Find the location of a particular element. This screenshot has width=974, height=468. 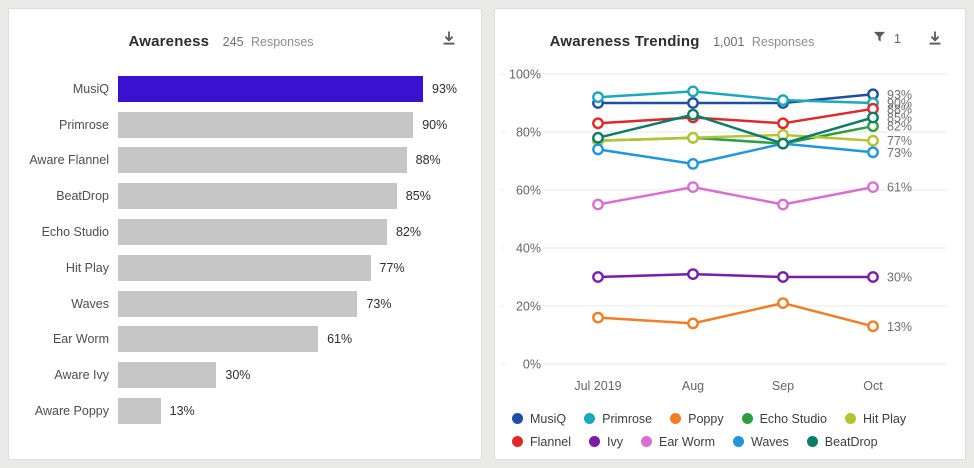

chart-title: Awareness Trending is located at coordinates (624, 41).